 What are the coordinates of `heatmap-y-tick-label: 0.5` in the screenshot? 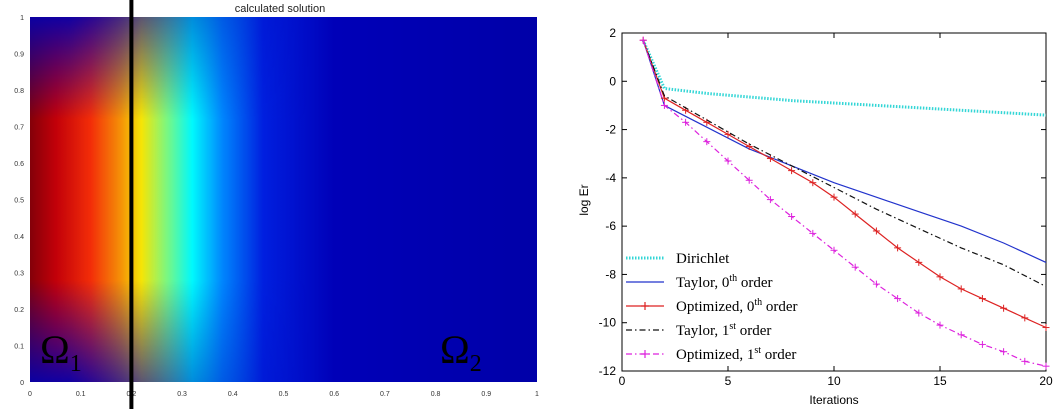 It's located at (19, 201).